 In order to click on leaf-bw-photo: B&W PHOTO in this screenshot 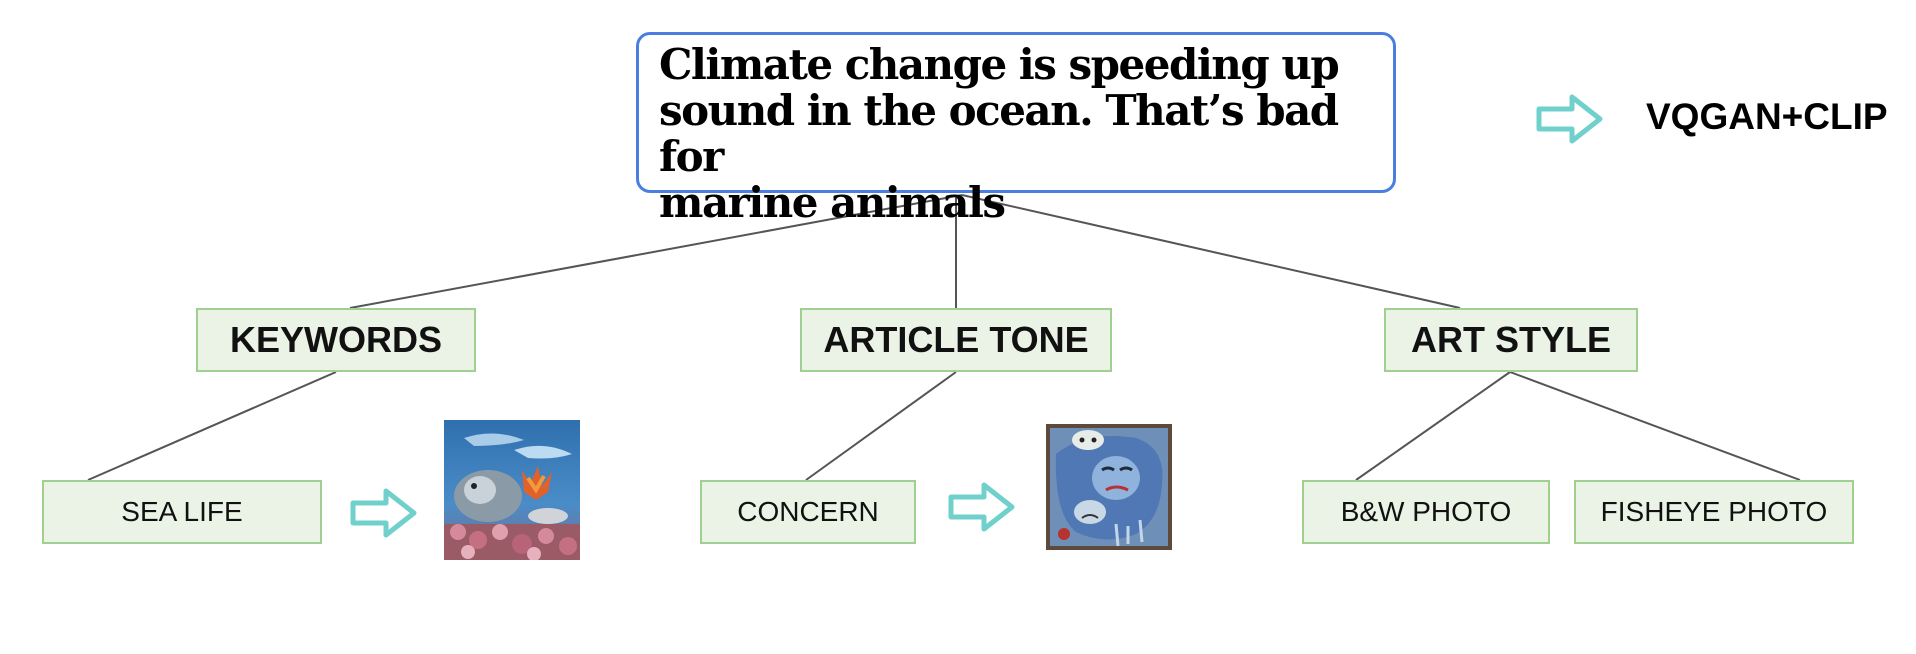, I will do `click(1426, 512)`.